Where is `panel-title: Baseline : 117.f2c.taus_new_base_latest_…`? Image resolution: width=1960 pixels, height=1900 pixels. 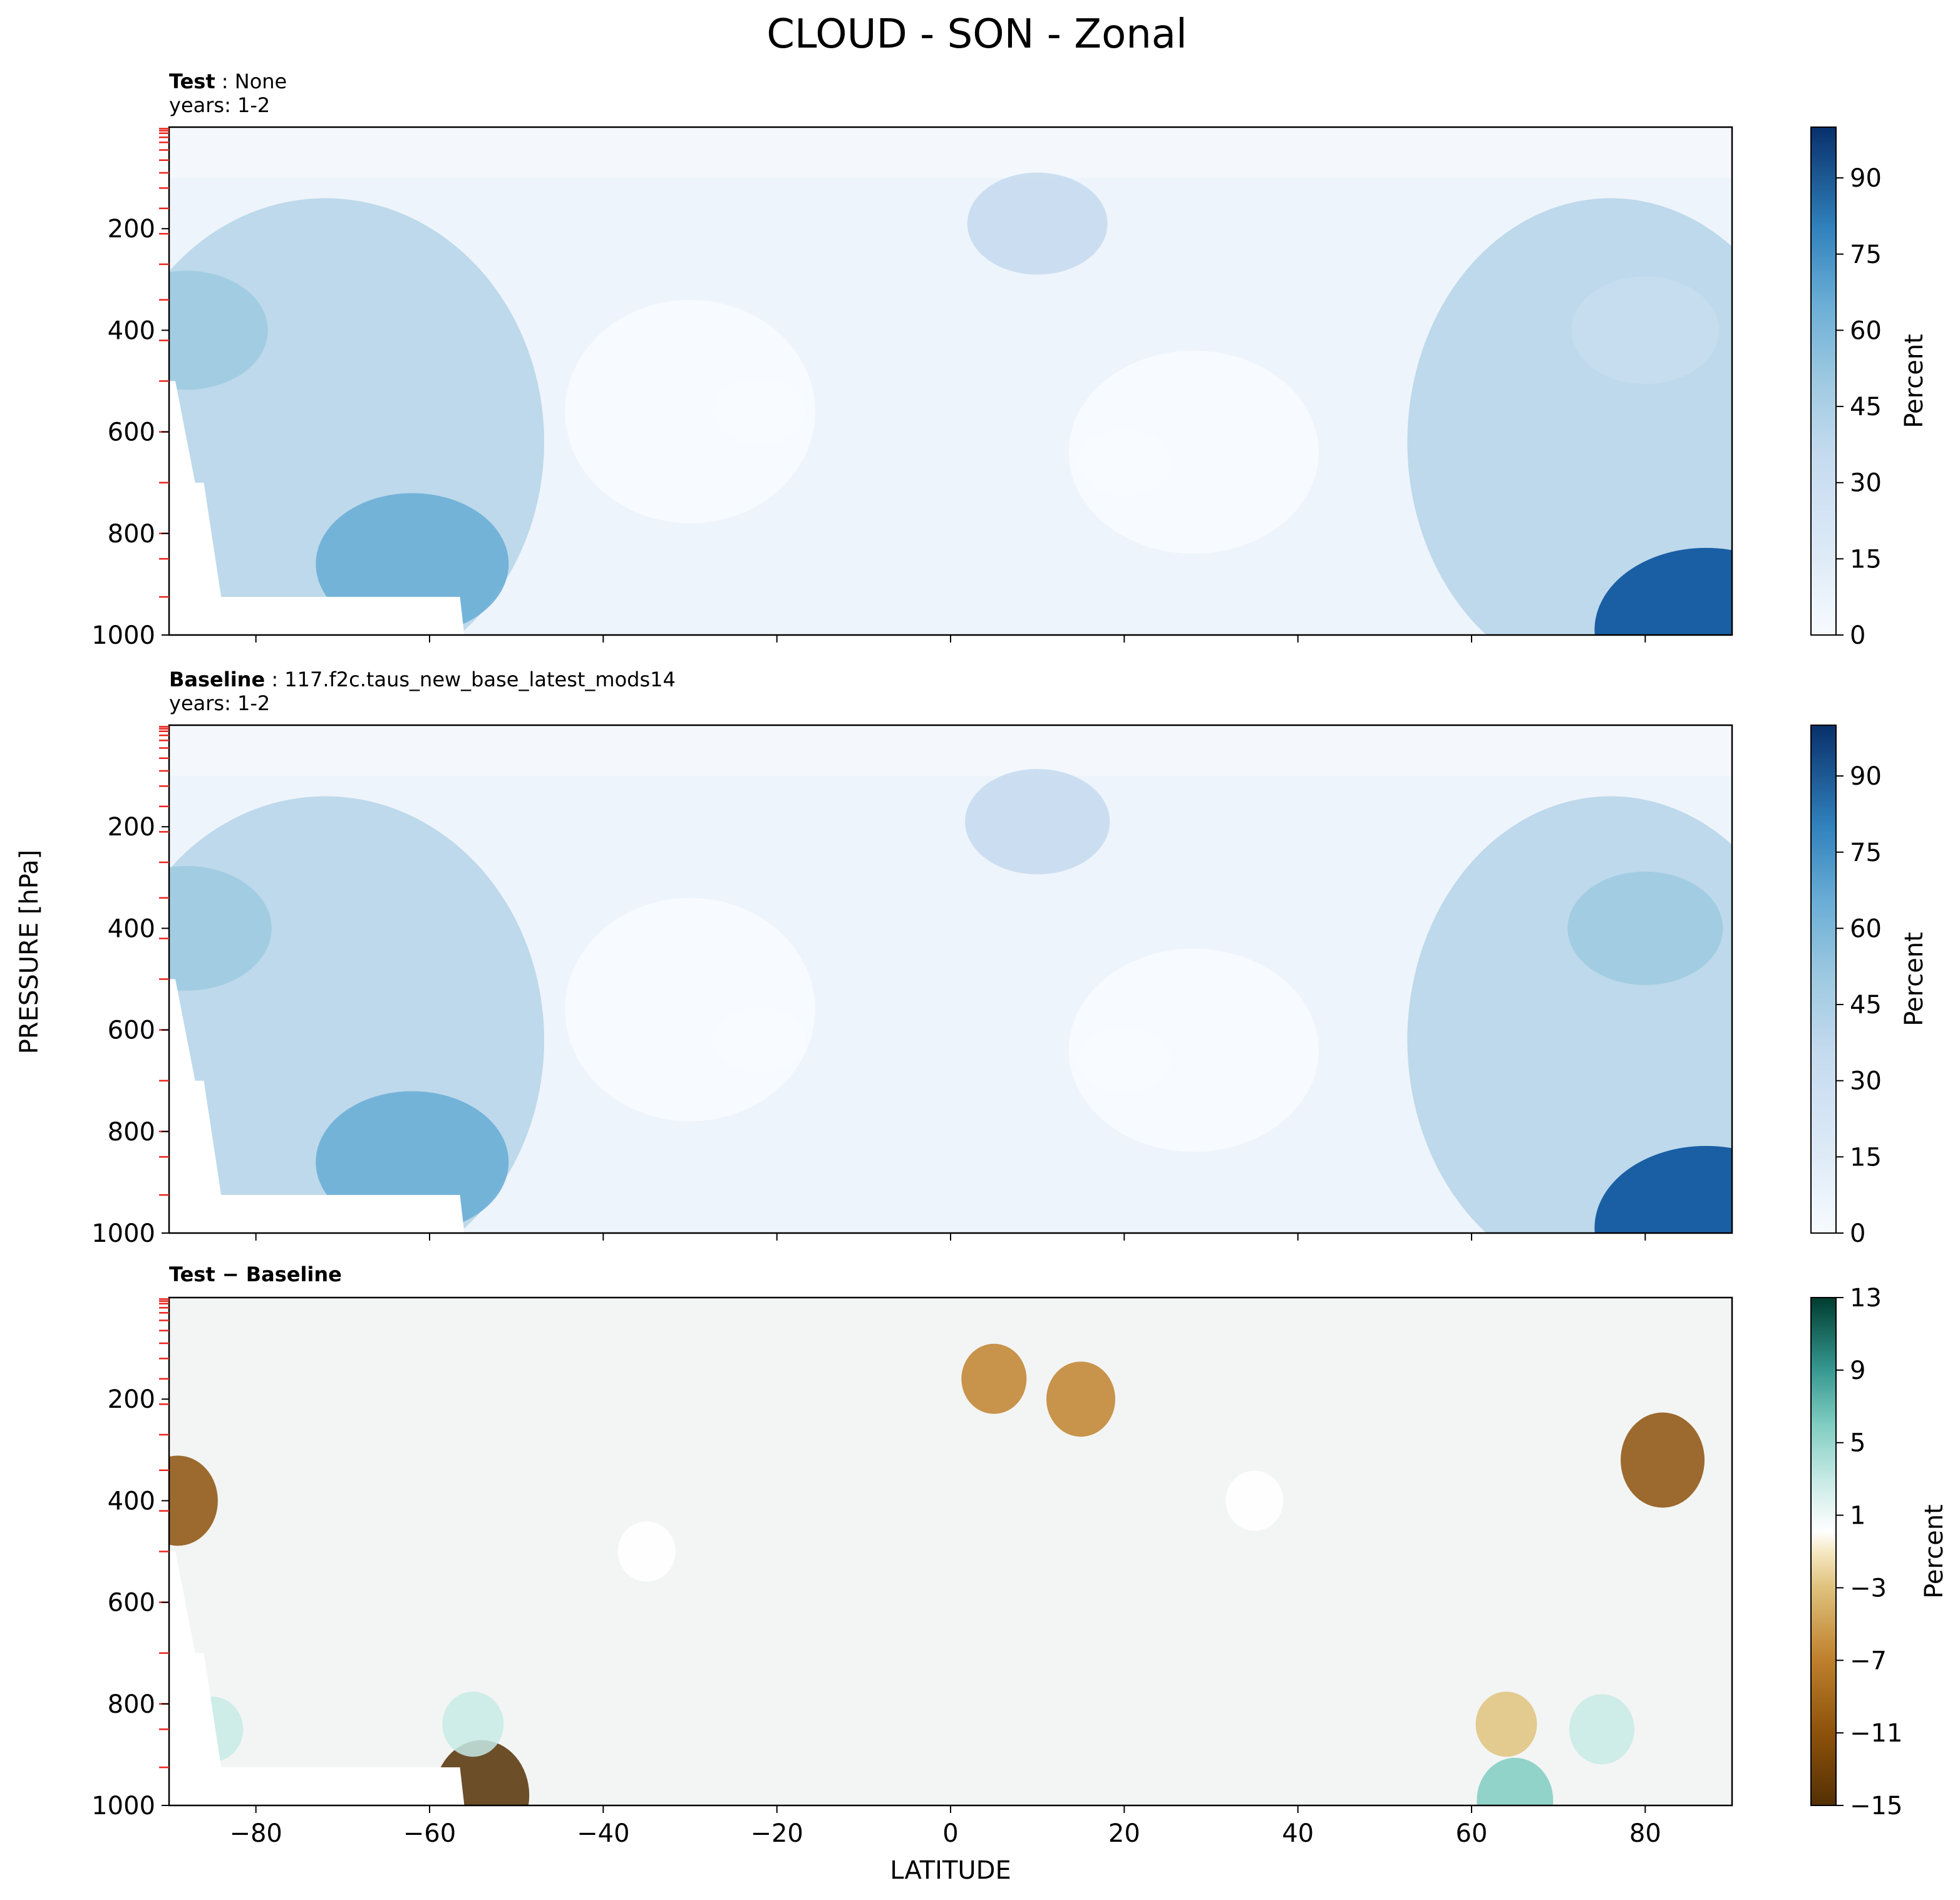
panel-title: Baseline : 117.f2c.taus_new_base_latest_… is located at coordinates (422, 679).